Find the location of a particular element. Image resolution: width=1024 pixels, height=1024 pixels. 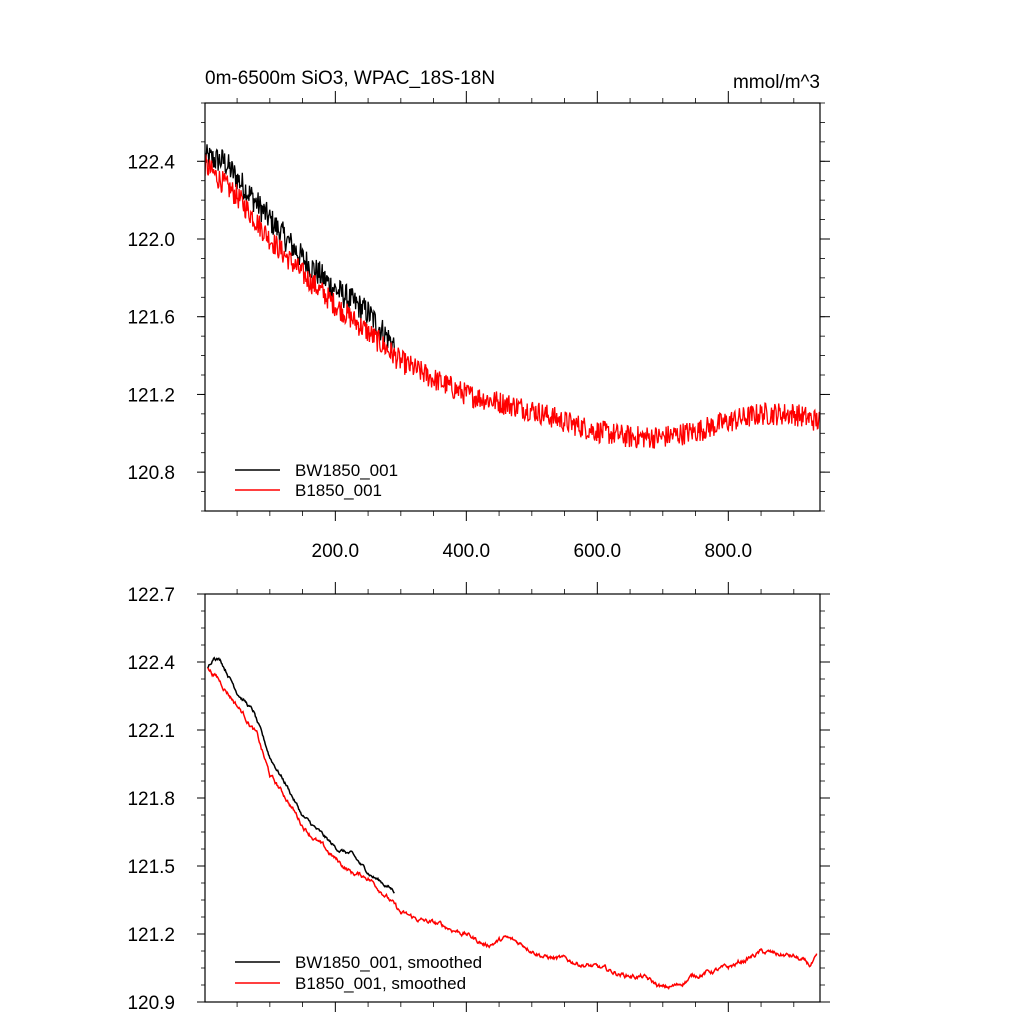

y-tick-label: 121.6 is located at coordinates (151, 318).